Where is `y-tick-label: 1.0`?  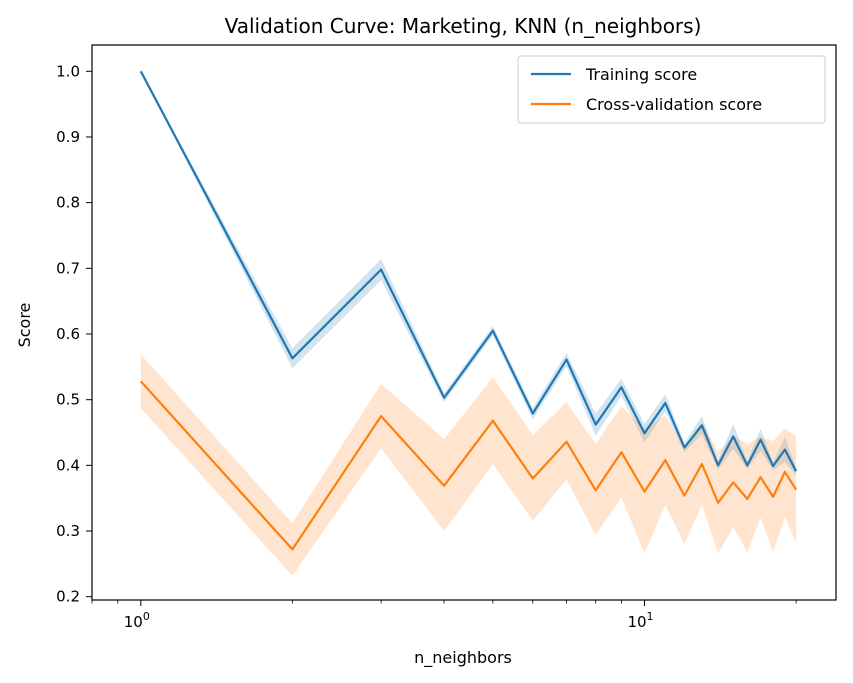
y-tick-label: 1.0 is located at coordinates (68, 71).